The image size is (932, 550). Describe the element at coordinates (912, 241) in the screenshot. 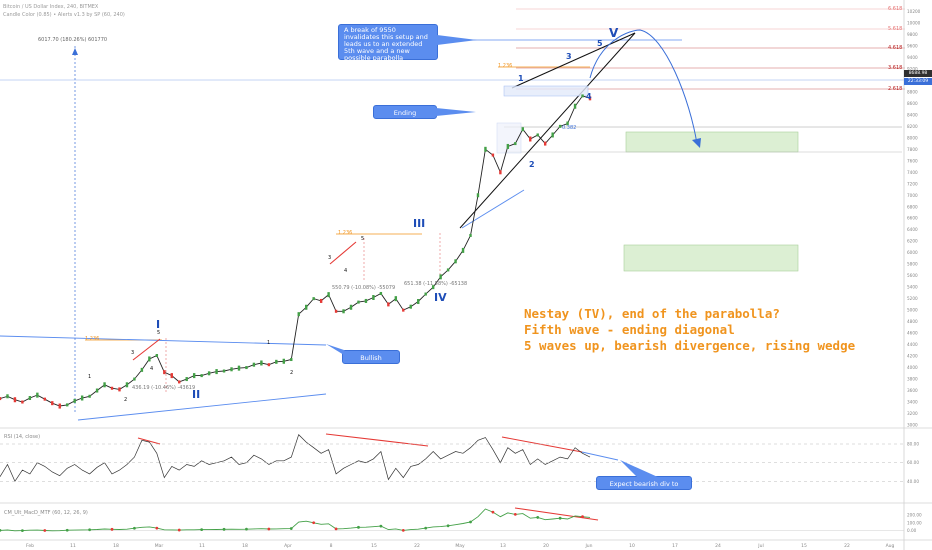

I see `price-tick-label: 6200` at that location.